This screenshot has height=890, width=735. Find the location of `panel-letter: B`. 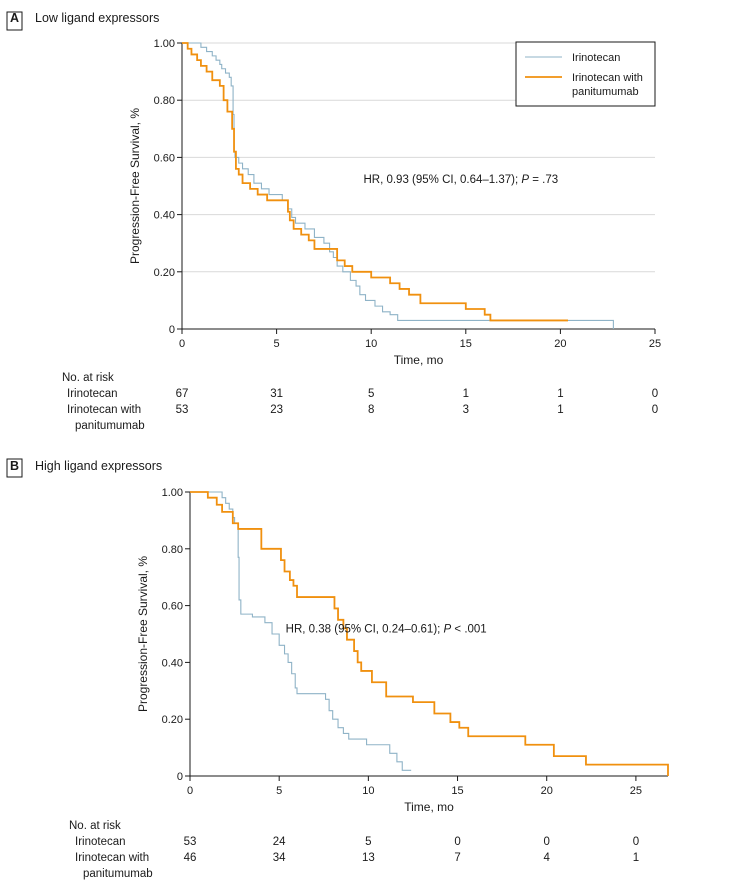

panel-letter: B is located at coordinates (14, 466).